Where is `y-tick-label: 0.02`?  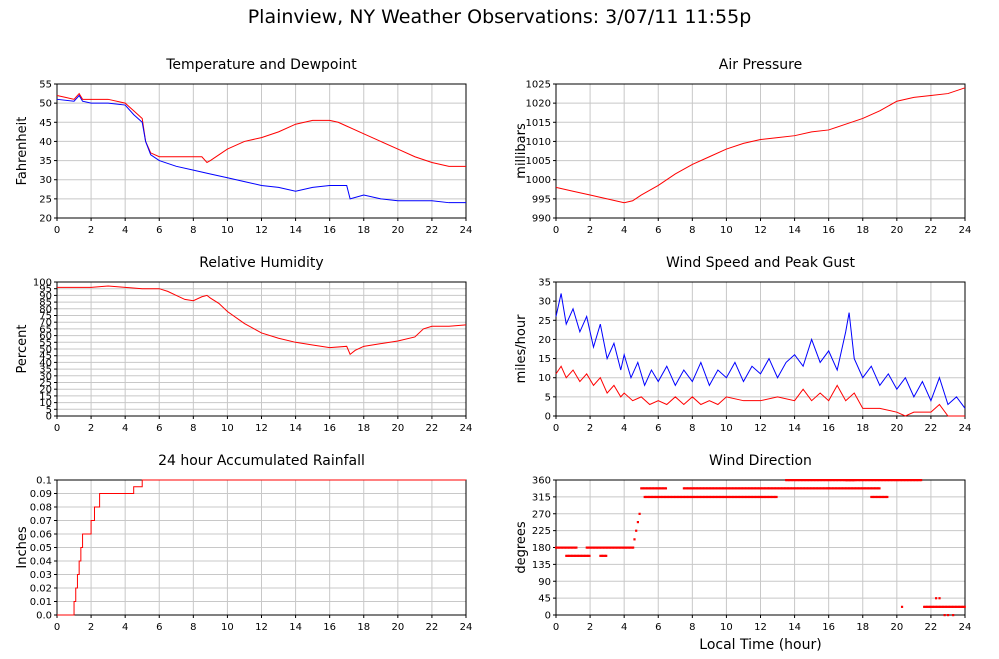
y-tick-label: 0.02 is located at coordinates (41, 589).